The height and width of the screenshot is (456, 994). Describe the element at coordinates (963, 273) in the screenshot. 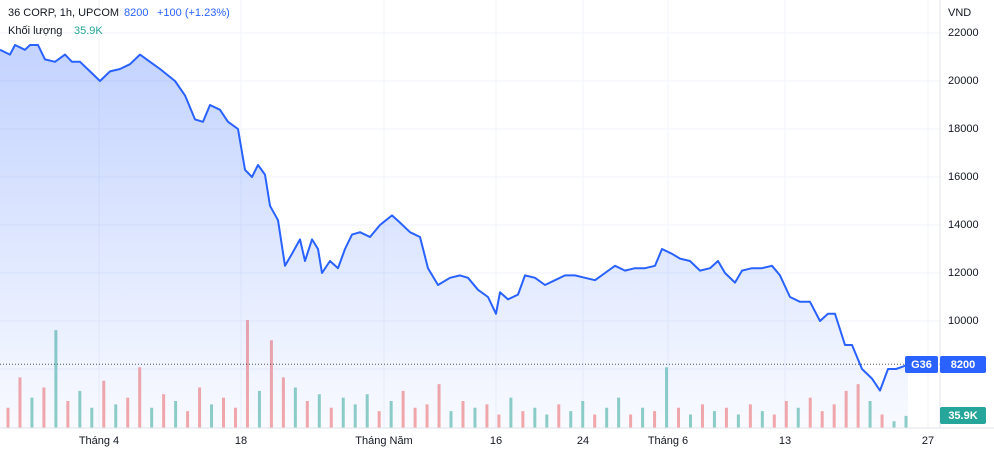

I see `y-tick-label: 12000` at that location.